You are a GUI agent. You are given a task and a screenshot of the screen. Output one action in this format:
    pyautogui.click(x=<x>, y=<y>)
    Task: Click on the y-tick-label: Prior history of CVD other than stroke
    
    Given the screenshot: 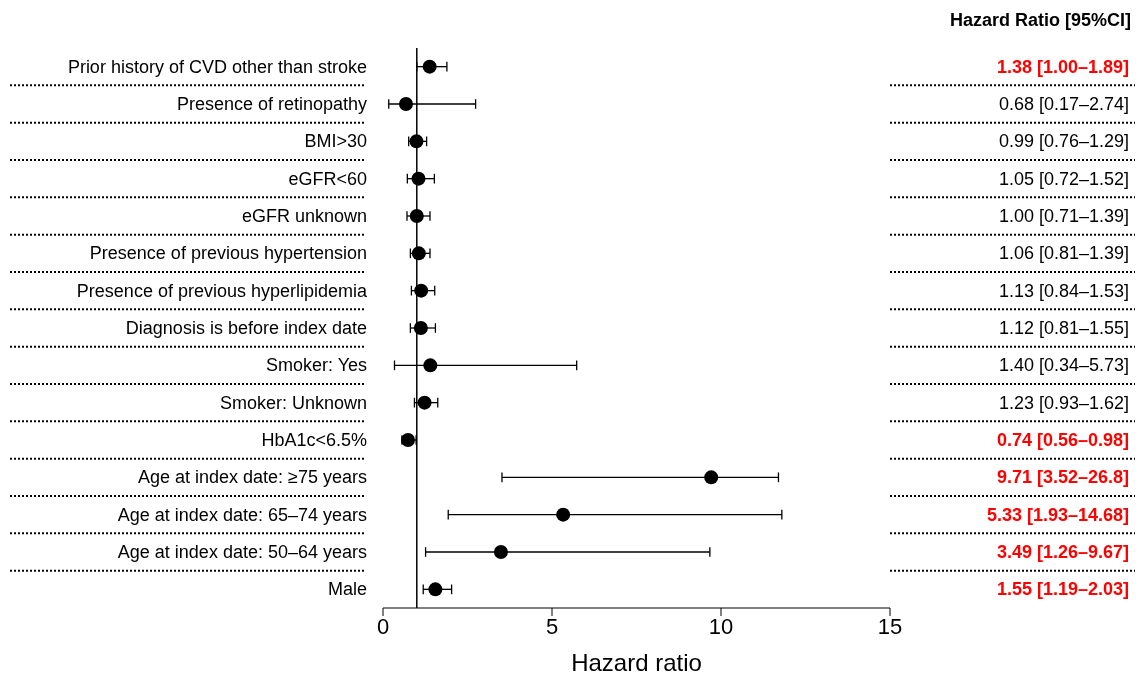 What is the action you would take?
    pyautogui.click(x=217, y=66)
    